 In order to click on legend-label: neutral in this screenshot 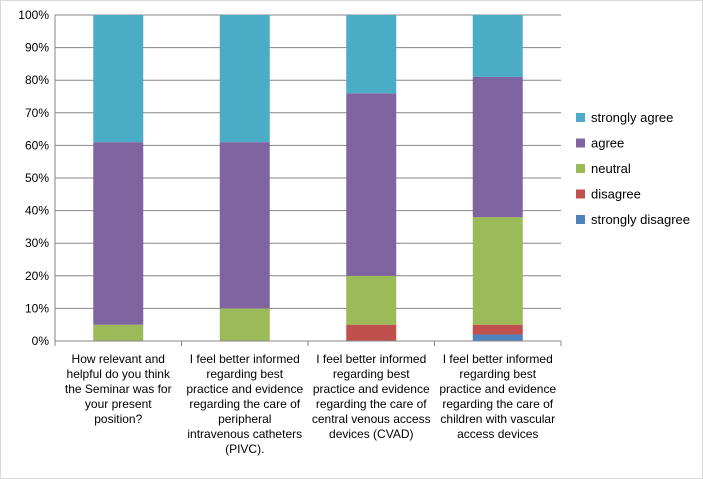, I will do `click(611, 168)`.